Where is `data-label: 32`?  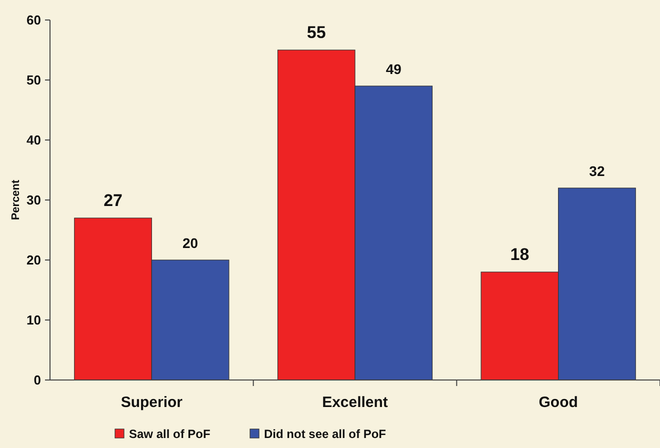 data-label: 32 is located at coordinates (597, 171).